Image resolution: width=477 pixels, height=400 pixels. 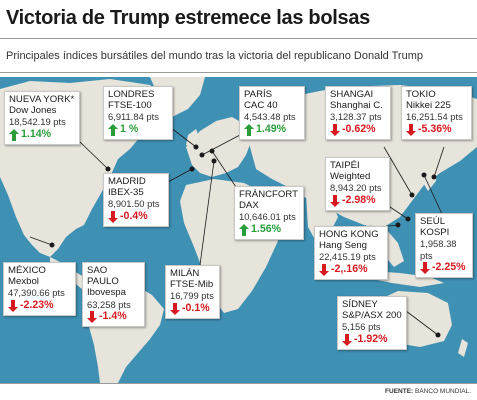 What do you see at coordinates (372, 316) in the screenshot?
I see `market-index: S&P/ASX 200` at bounding box center [372, 316].